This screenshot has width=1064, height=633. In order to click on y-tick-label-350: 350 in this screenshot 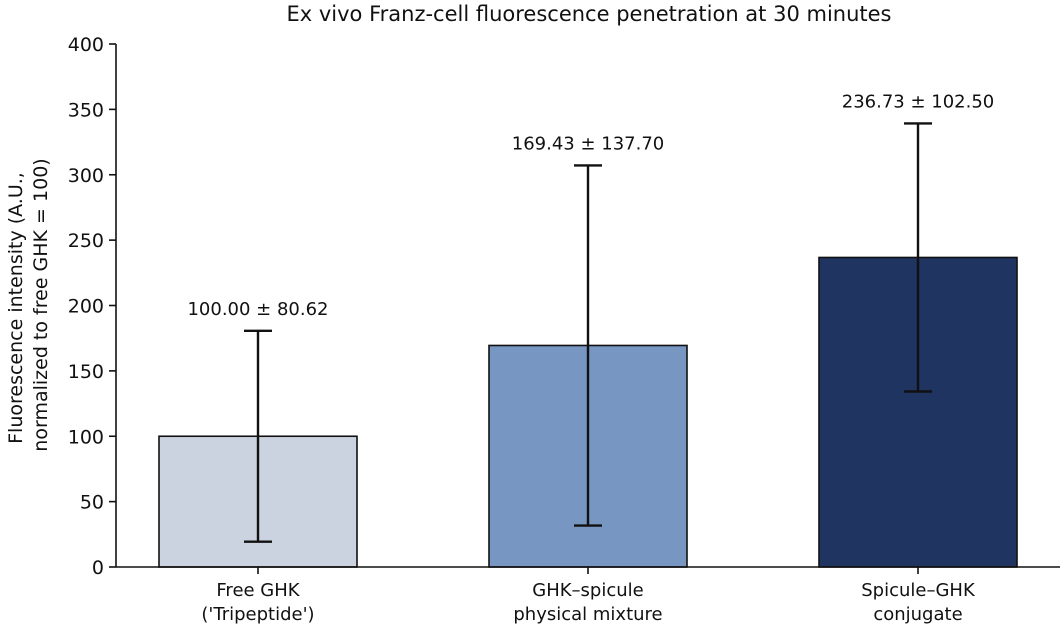, I will do `click(86, 110)`.